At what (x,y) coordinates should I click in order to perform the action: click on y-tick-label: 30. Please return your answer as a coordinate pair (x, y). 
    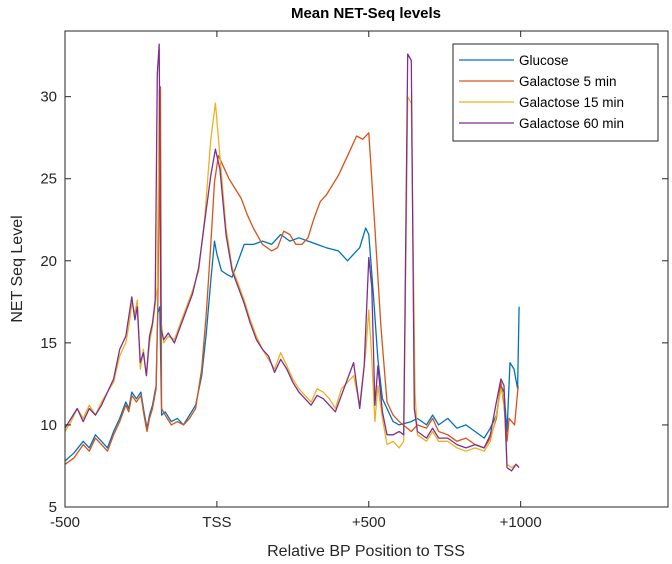
    Looking at the image, I should click on (48, 97).